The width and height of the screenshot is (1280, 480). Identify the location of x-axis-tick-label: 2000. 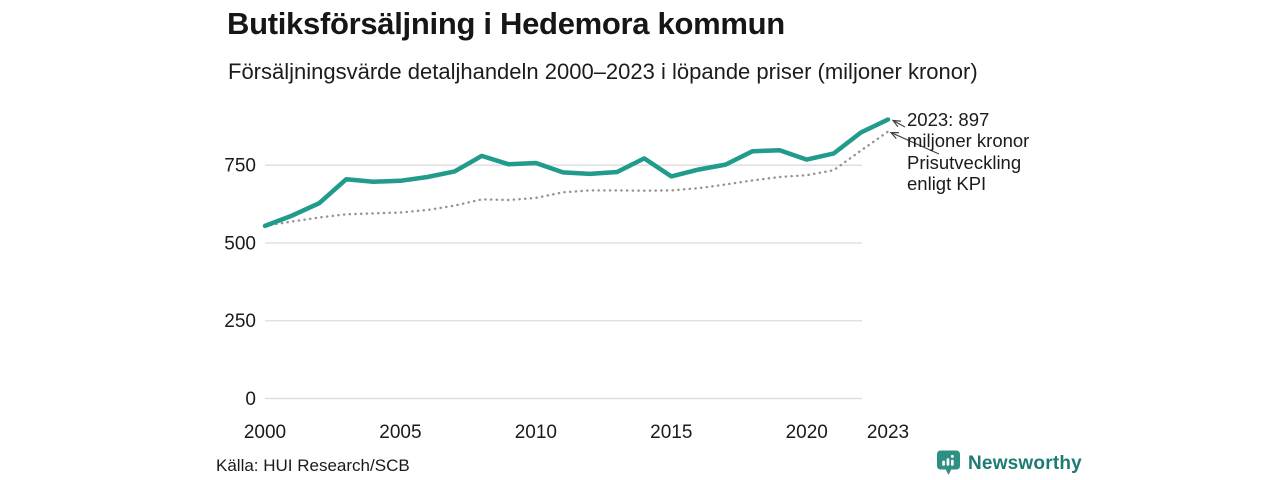
(265, 432).